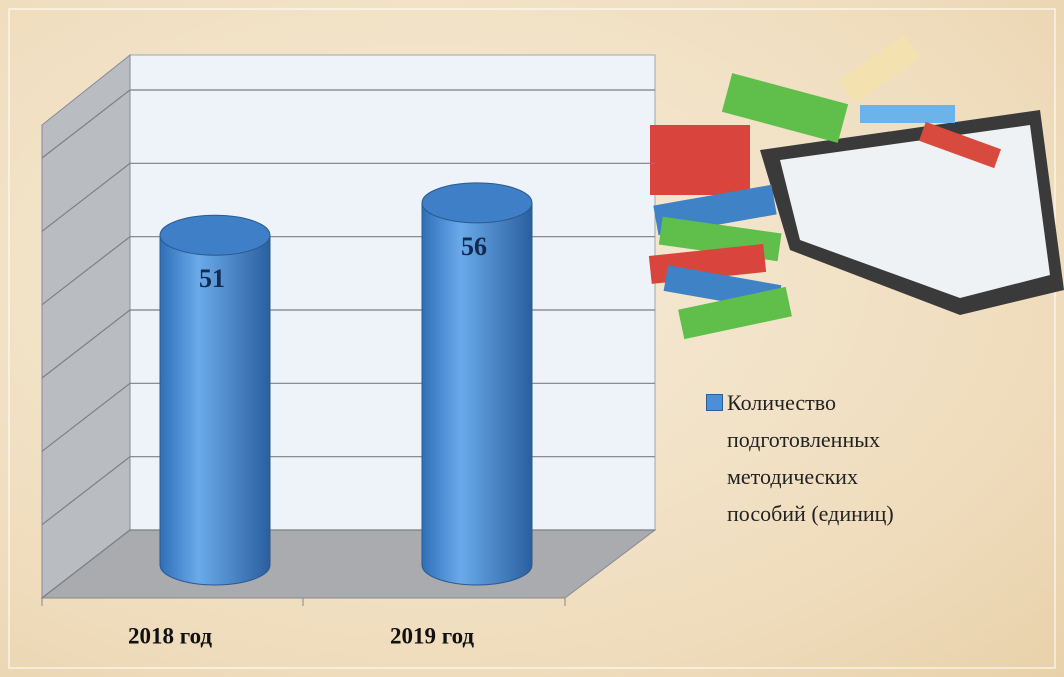  I want to click on data-label: 51, so click(212, 278).